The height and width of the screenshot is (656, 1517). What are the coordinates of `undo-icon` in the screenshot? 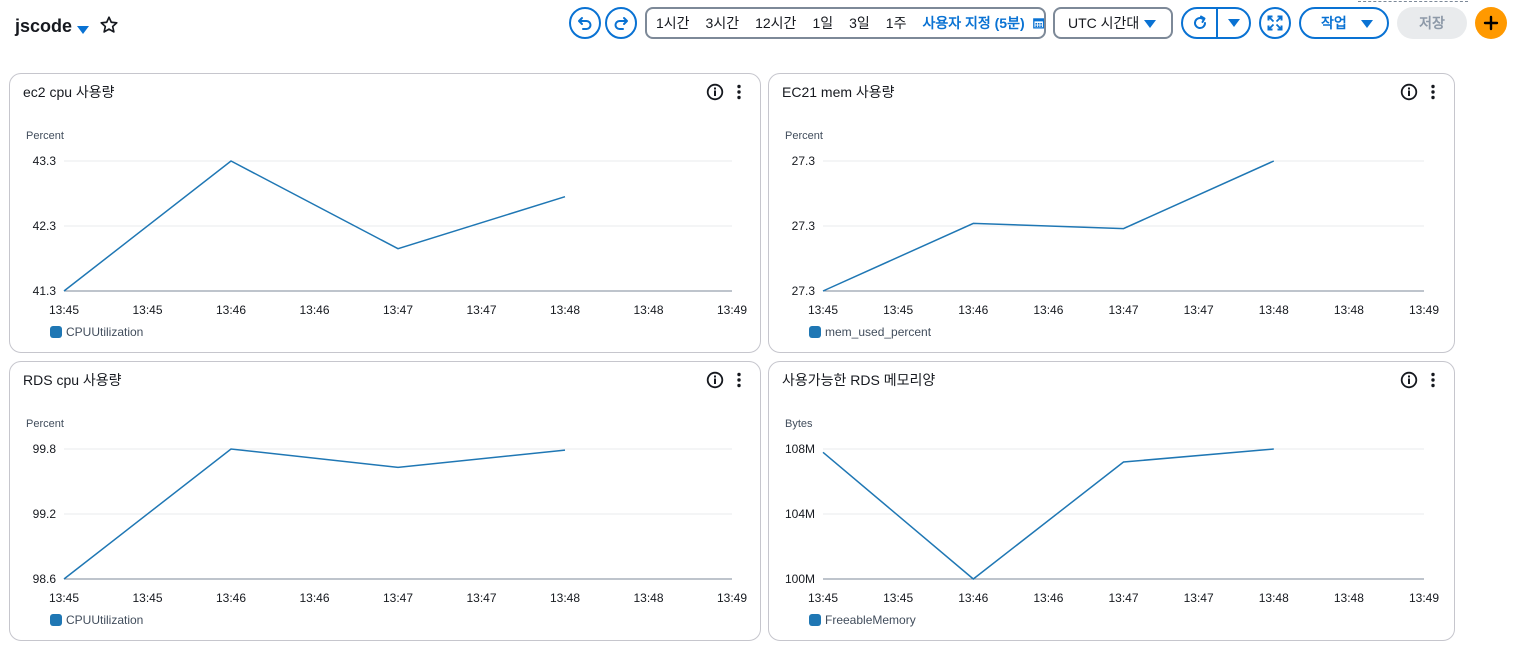 It's located at (585, 23).